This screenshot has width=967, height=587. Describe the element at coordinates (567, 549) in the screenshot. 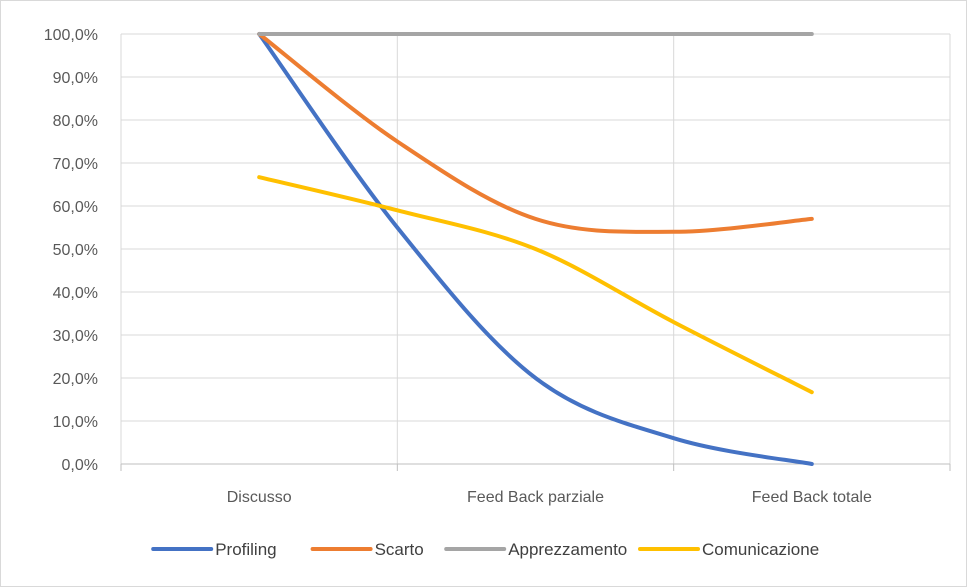

I see `legend-label-apprezzamento: Apprezzamento` at that location.